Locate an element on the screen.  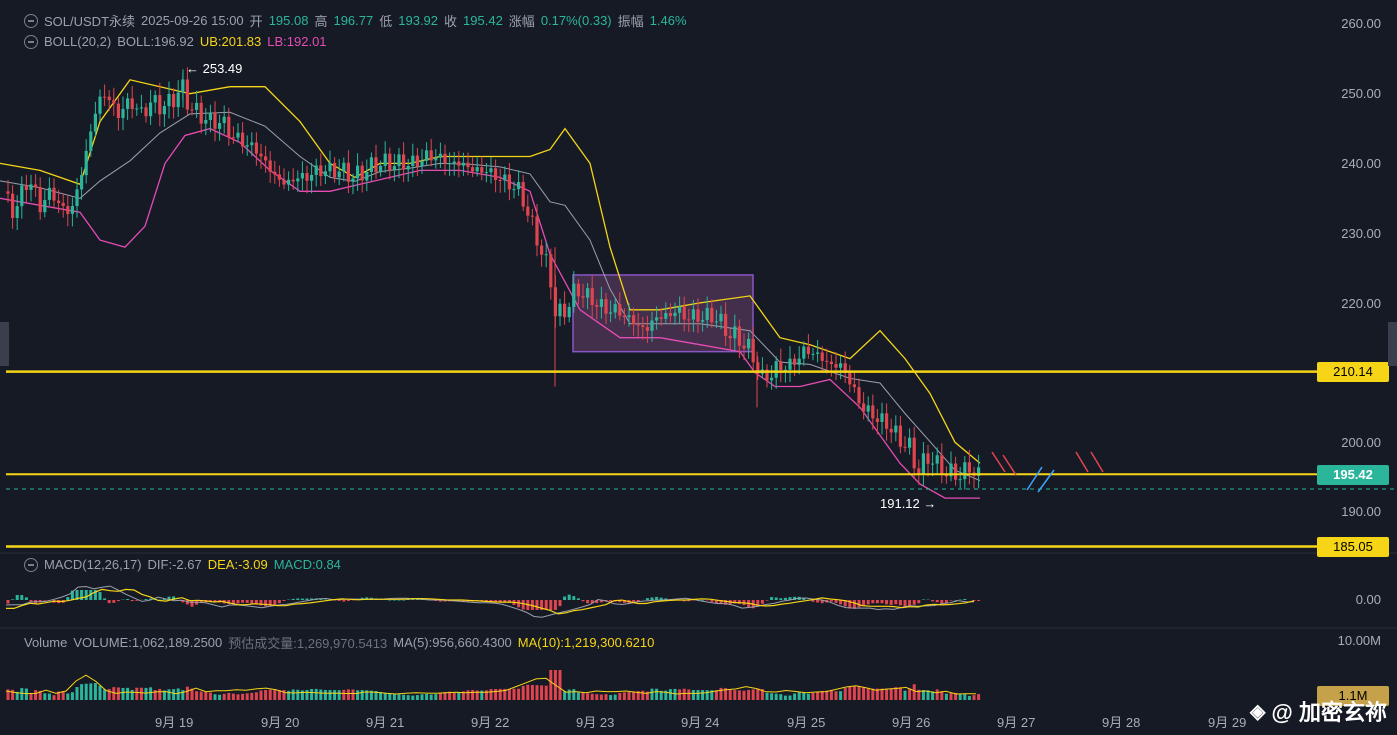
boll-name: BOLL(20,2) is located at coordinates (78, 41).